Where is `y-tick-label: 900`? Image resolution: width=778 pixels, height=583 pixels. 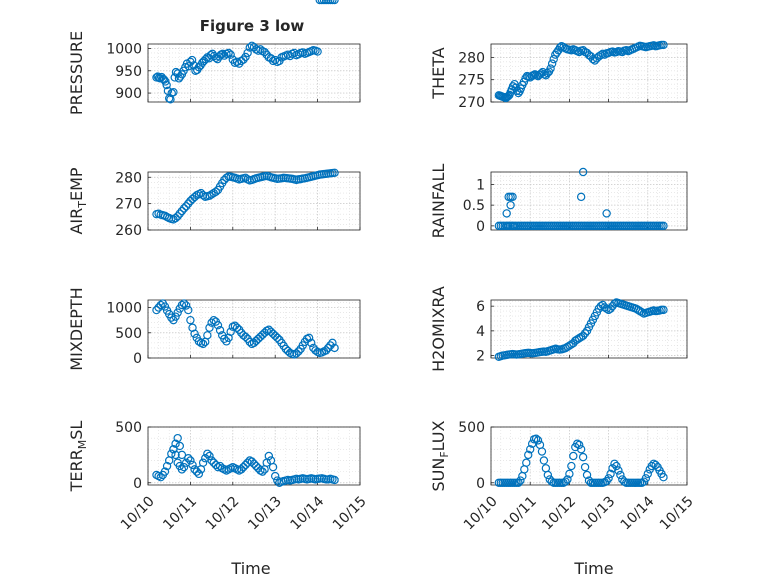
y-tick-label: 900 is located at coordinates (128, 94).